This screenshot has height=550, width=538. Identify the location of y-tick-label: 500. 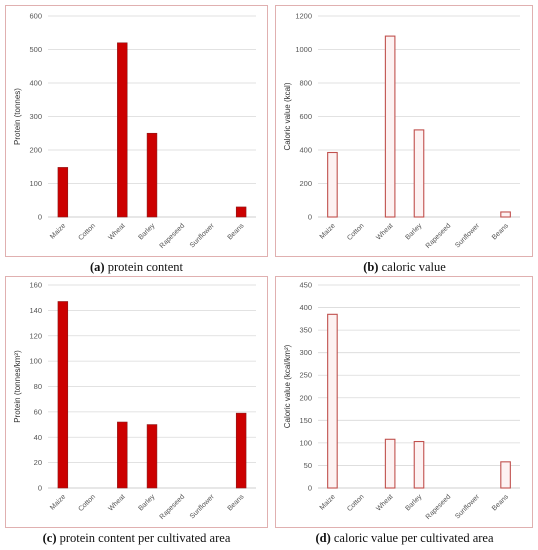
(35, 49).